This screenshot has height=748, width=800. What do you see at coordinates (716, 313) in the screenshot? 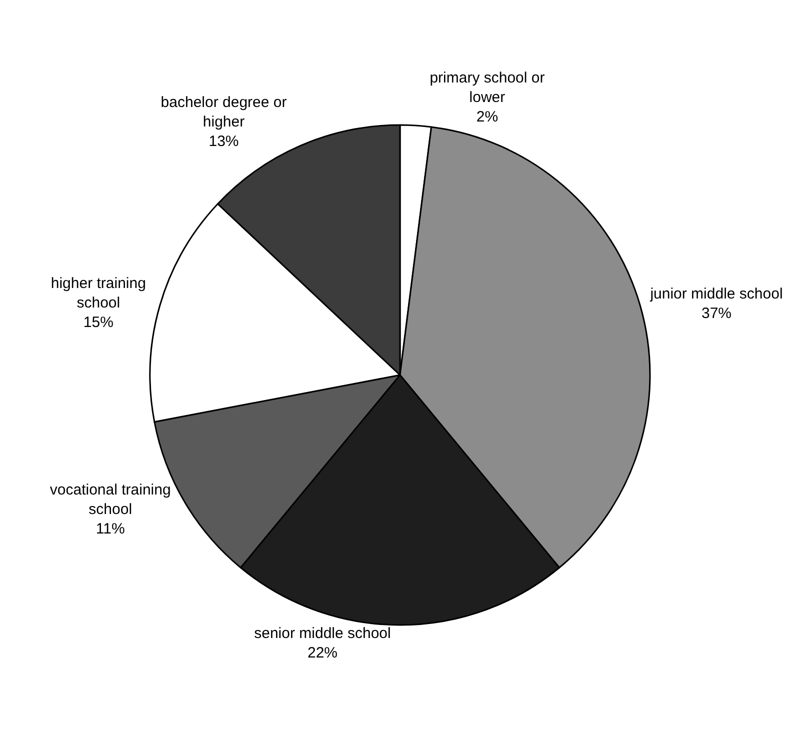
I see `data-label: 37%` at bounding box center [716, 313].